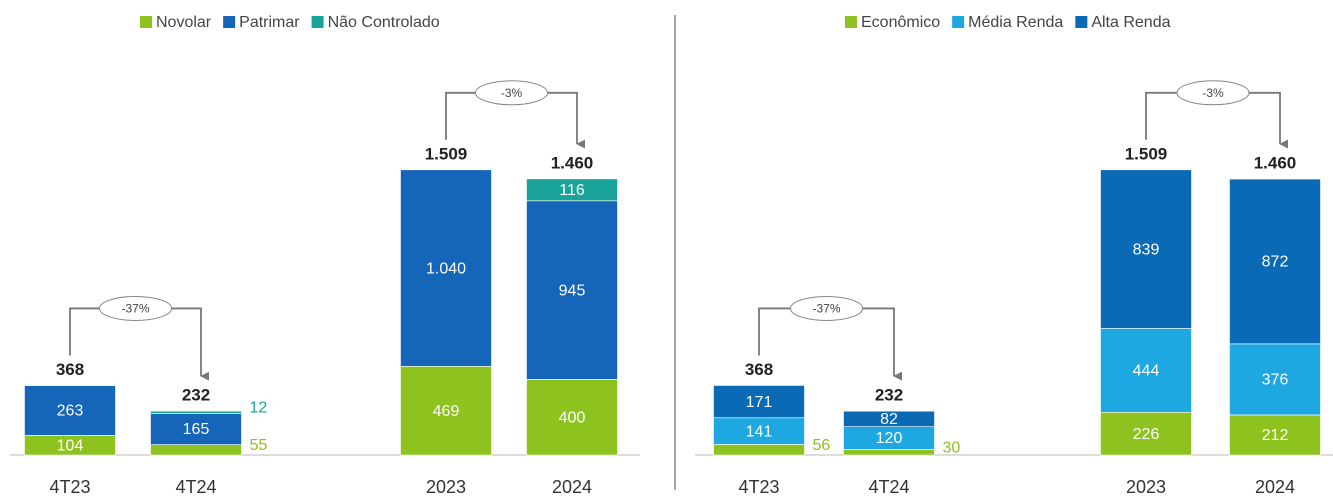 This screenshot has height=497, width=1333. What do you see at coordinates (384, 22) in the screenshot?
I see `legend-label: Não Controlado` at bounding box center [384, 22].